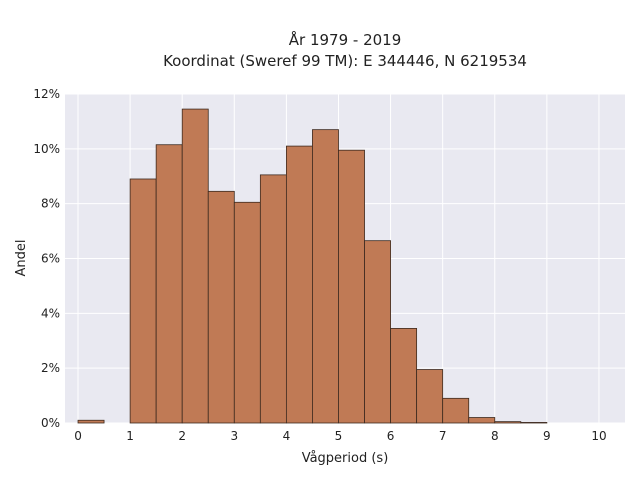 The width and height of the screenshot is (640, 480). What do you see at coordinates (345, 39) in the screenshot?
I see `chart-title-line-1: År 1979 - 2019` at bounding box center [345, 39].